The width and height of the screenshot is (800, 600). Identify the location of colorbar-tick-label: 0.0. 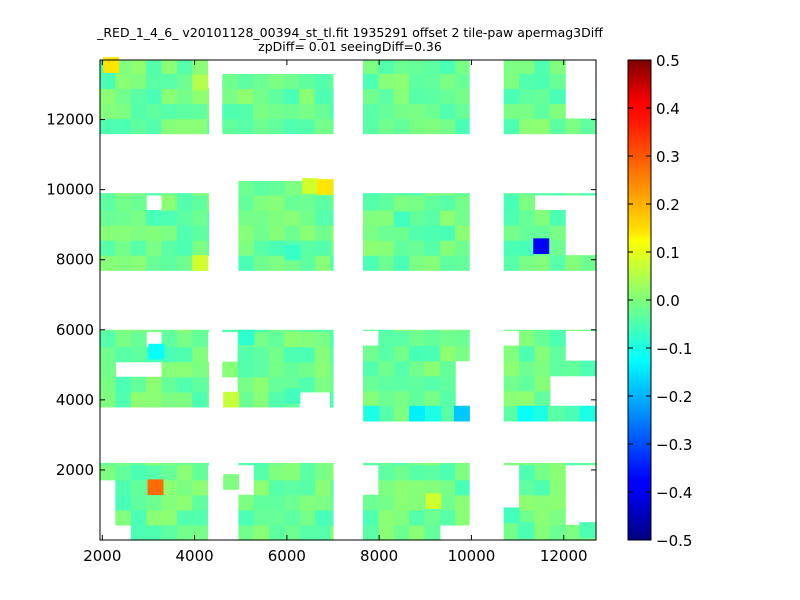
(668, 301).